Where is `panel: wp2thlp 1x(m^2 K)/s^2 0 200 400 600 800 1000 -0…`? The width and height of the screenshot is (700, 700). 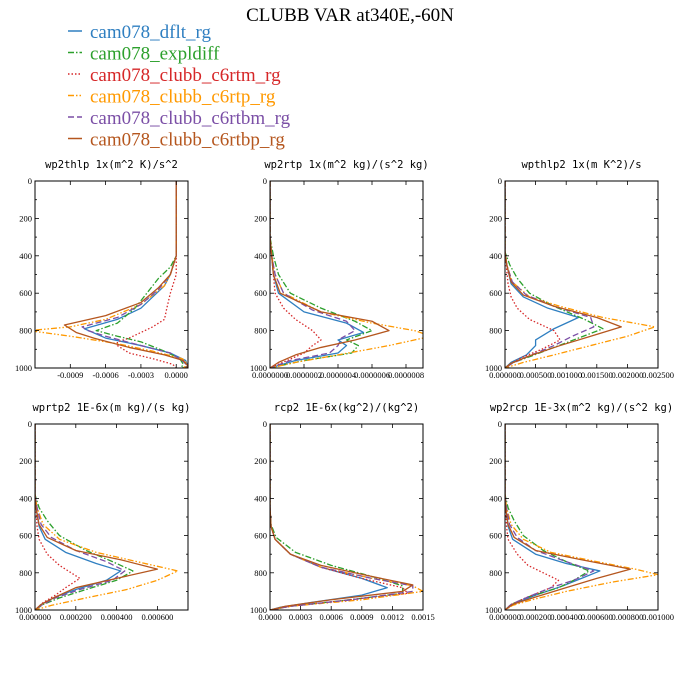
panel: wp2thlp 1x(m^2 K)/s^2 0 200 400 600 800 1000 -0… is located at coordinates (102, 269).